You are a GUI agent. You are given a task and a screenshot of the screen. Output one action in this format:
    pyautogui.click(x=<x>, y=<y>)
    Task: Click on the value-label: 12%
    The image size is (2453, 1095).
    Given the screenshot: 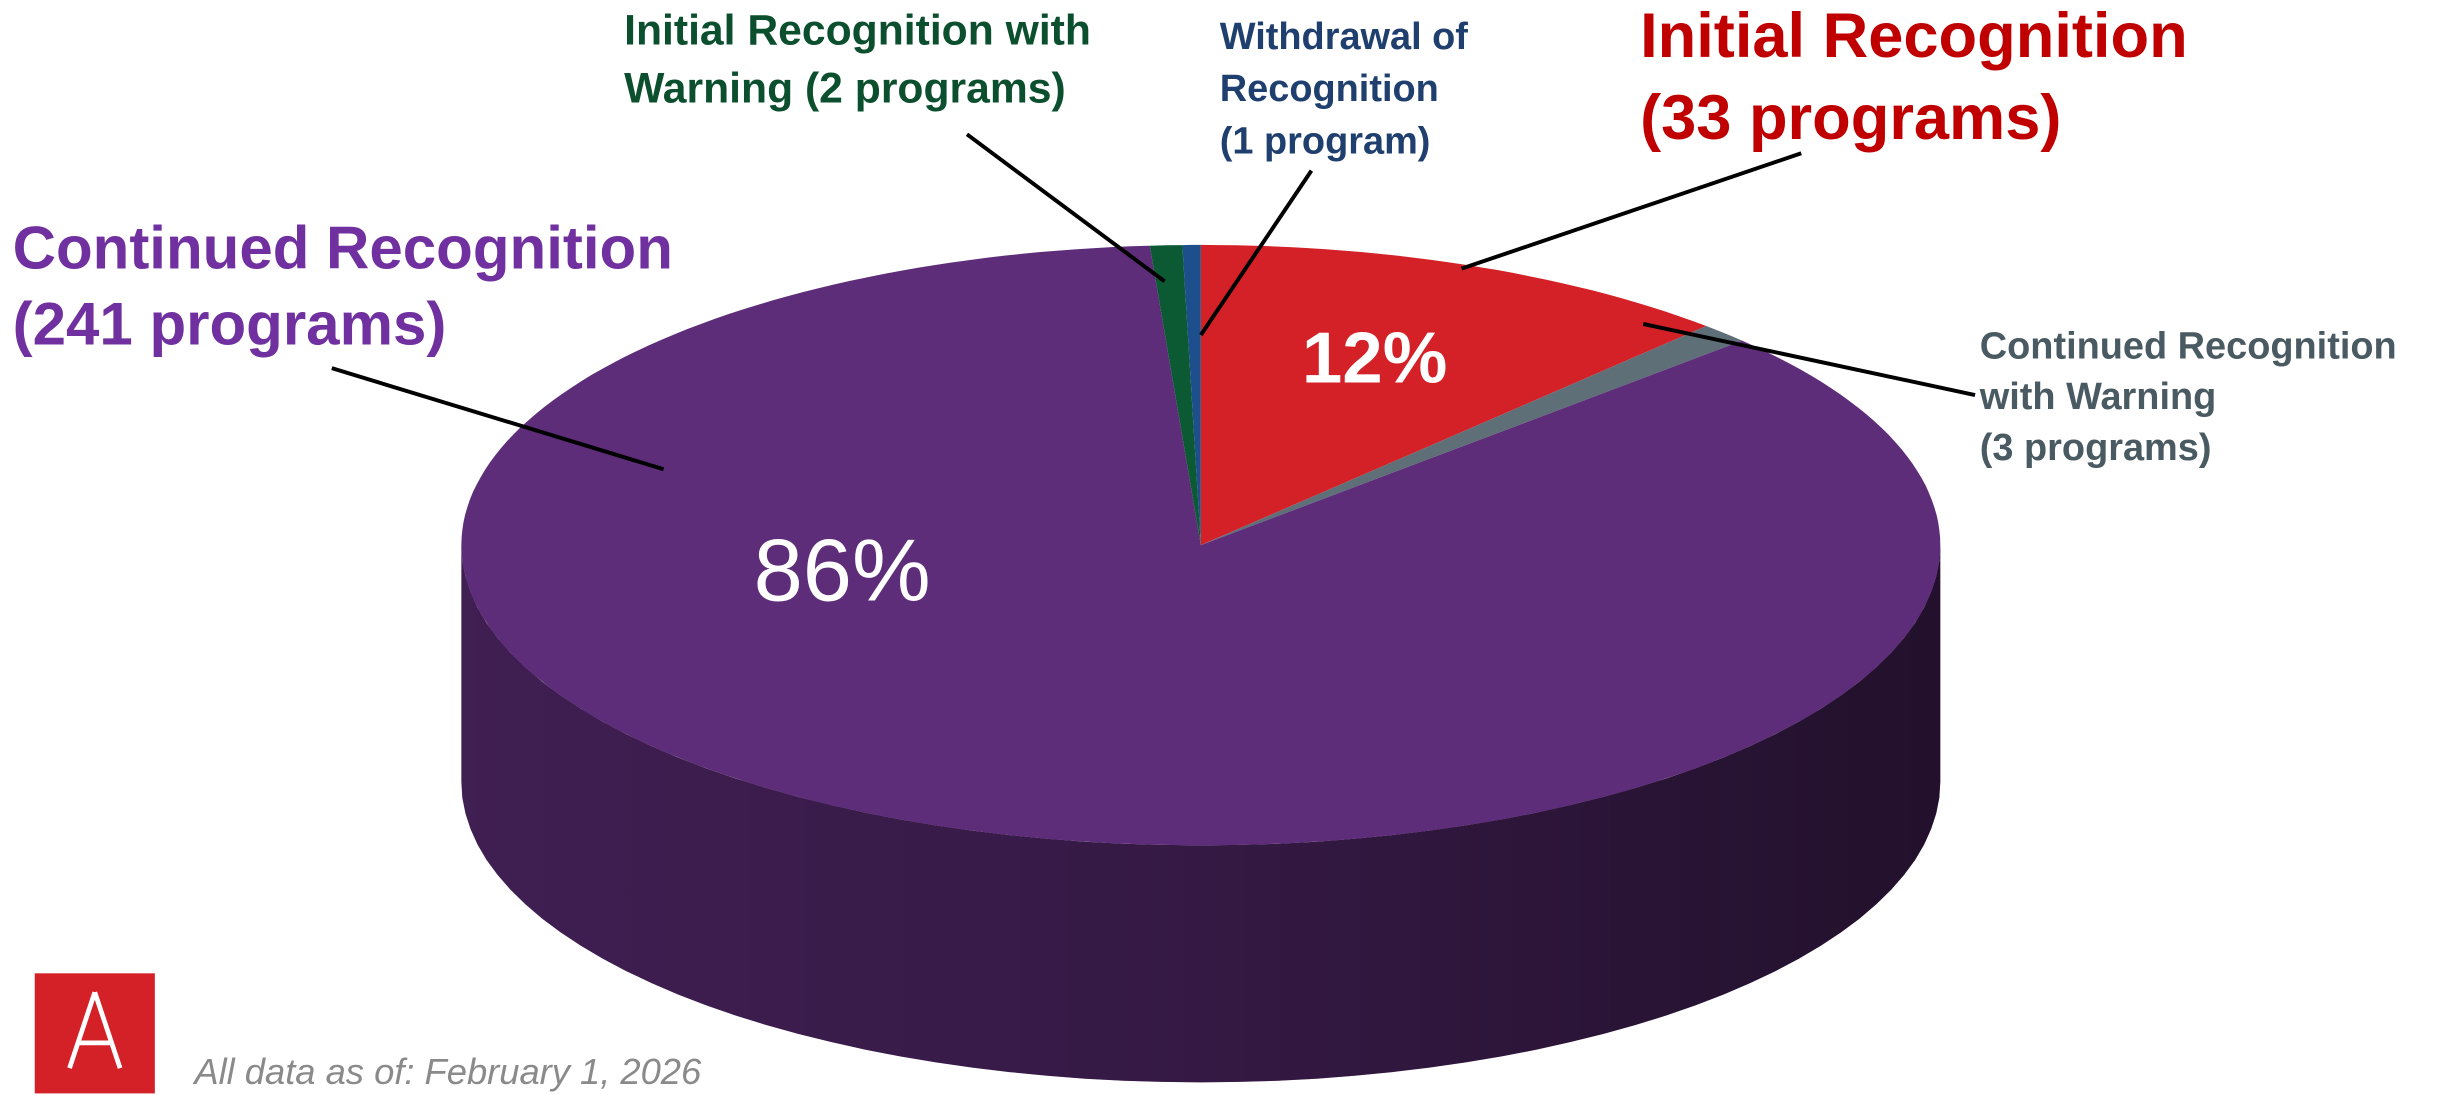 What is the action you would take?
    pyautogui.click(x=1374, y=357)
    